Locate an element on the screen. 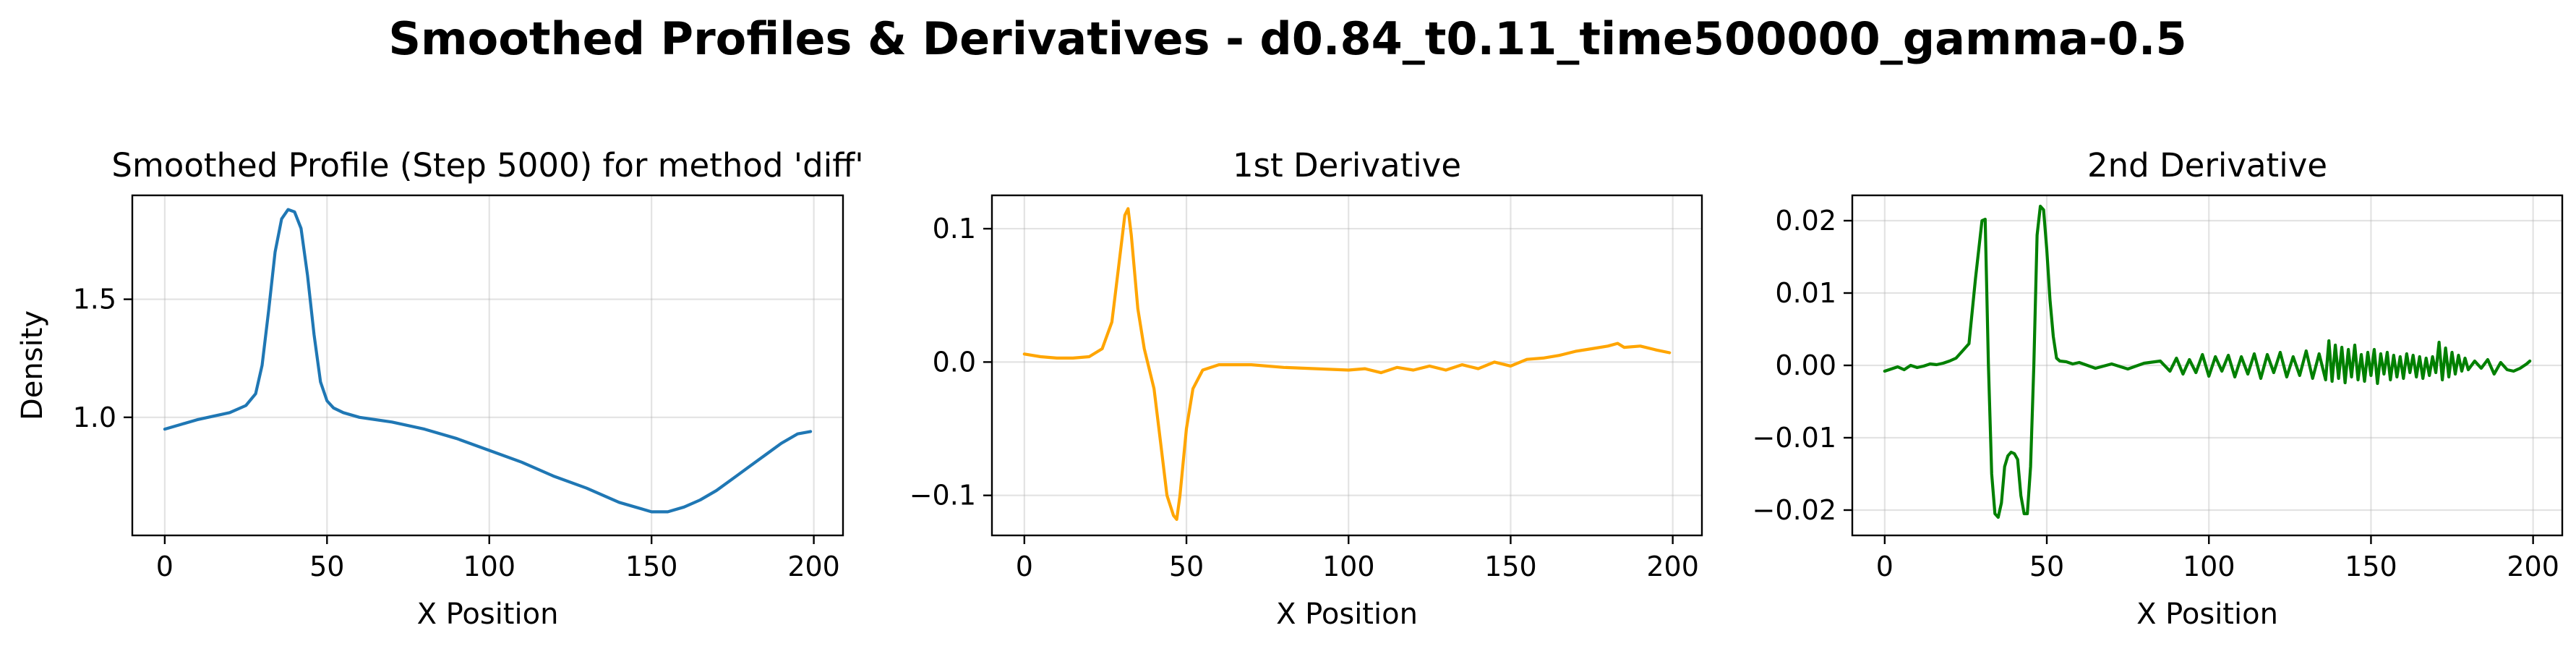 The image size is (2576, 649). y-axis-label: Density is located at coordinates (32, 365).